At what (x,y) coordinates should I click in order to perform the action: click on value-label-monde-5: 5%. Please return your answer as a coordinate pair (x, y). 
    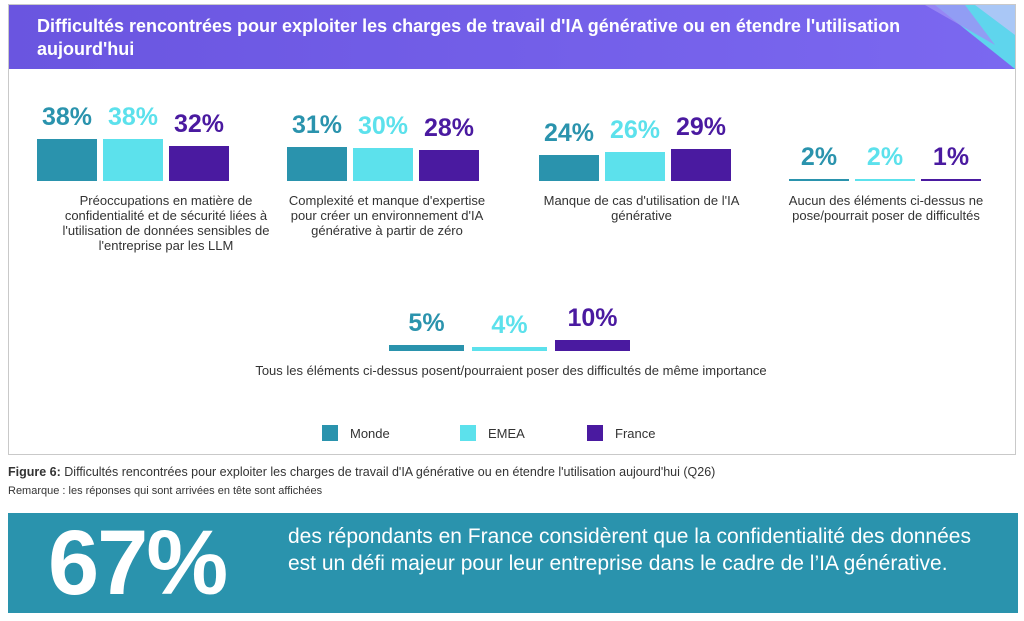
    Looking at the image, I should click on (426, 323).